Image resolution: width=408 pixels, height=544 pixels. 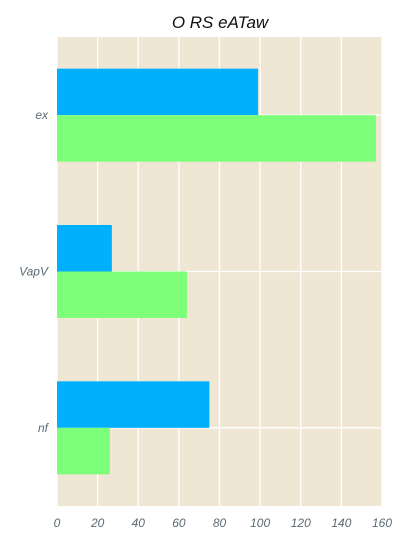 What do you see at coordinates (57, 523) in the screenshot?
I see `x-tick-label-0: 0` at bounding box center [57, 523].